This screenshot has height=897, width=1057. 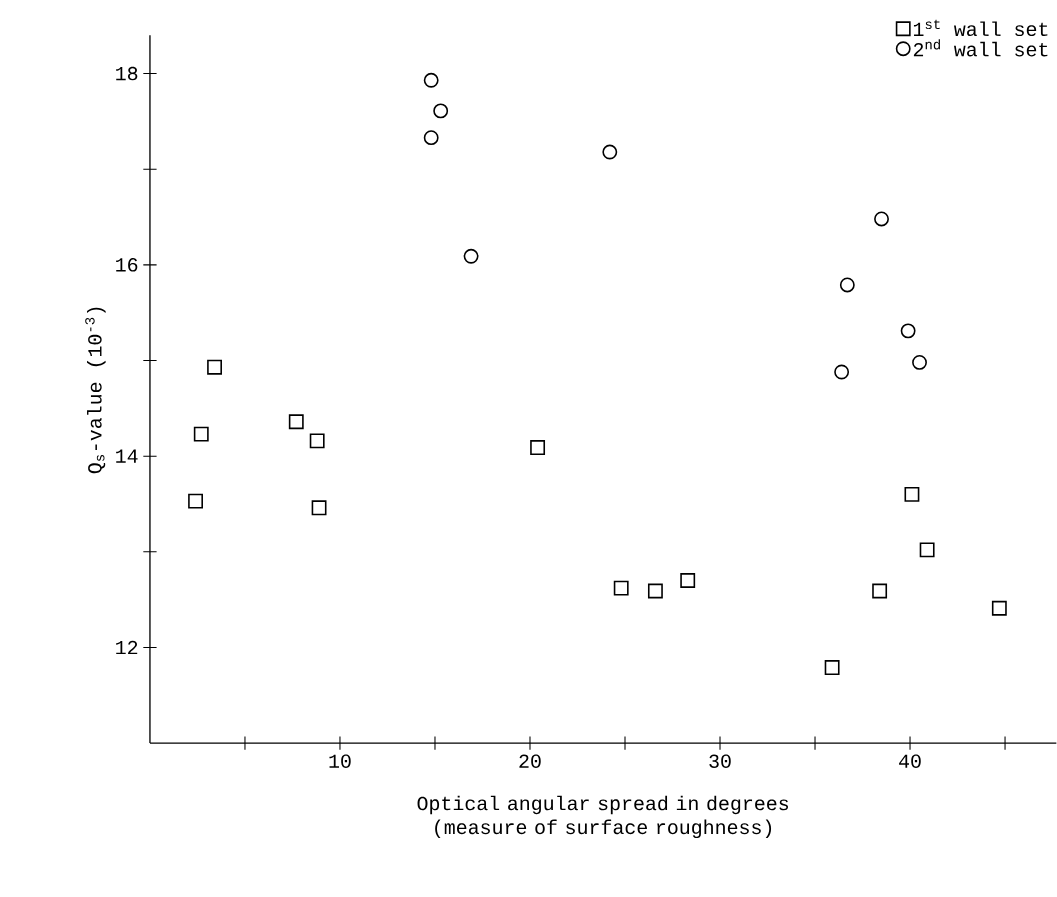 I want to click on x-tick-label: 20, so click(x=530, y=761).